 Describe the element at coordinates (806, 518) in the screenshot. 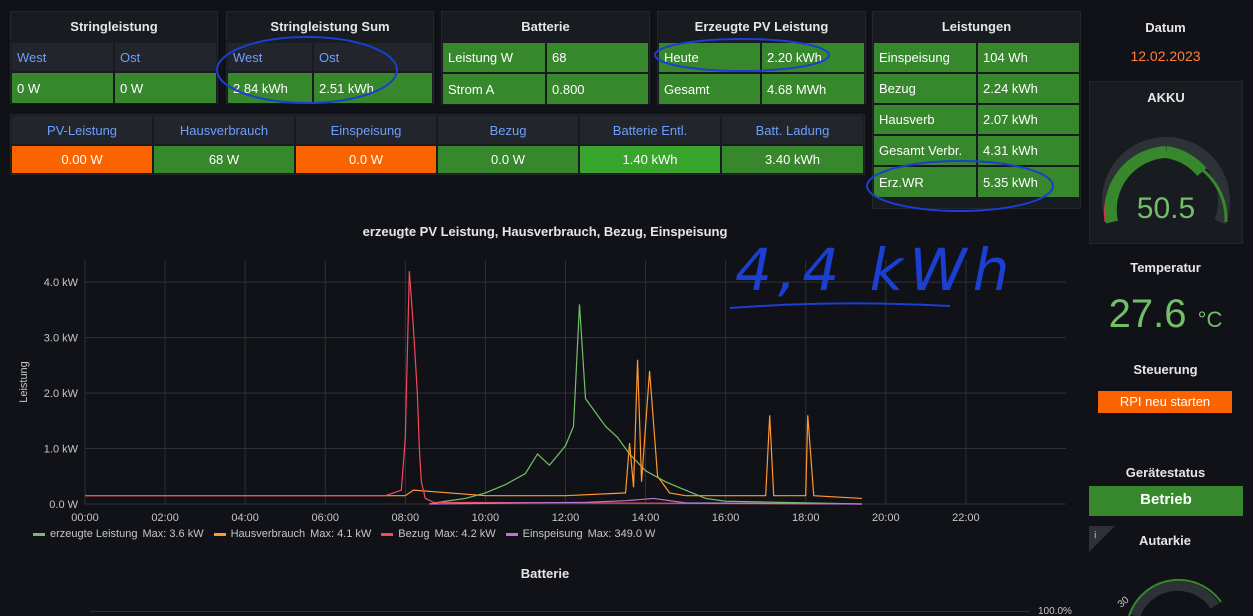

I see `x-tick-label: 18:00` at that location.